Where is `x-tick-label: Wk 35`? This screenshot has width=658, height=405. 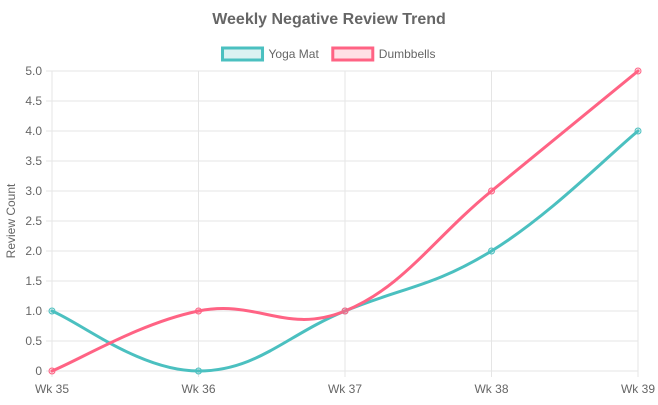 x-tick-label: Wk 35 is located at coordinates (52, 389).